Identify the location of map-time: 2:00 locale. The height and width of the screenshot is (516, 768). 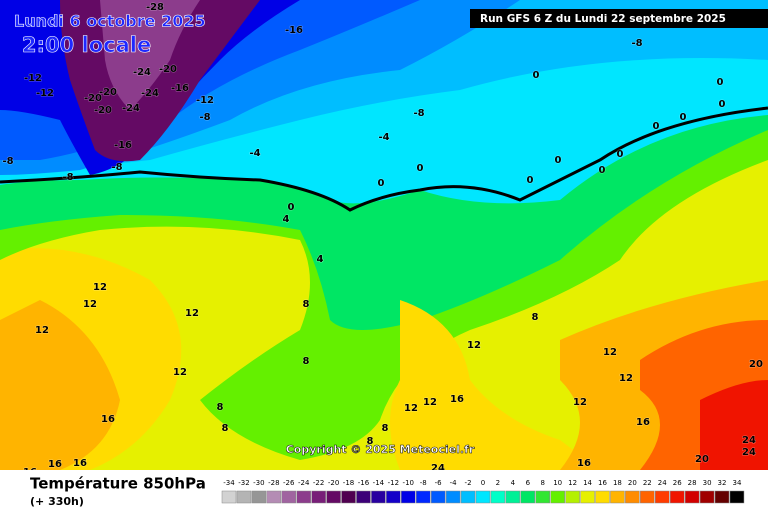
(86, 45).